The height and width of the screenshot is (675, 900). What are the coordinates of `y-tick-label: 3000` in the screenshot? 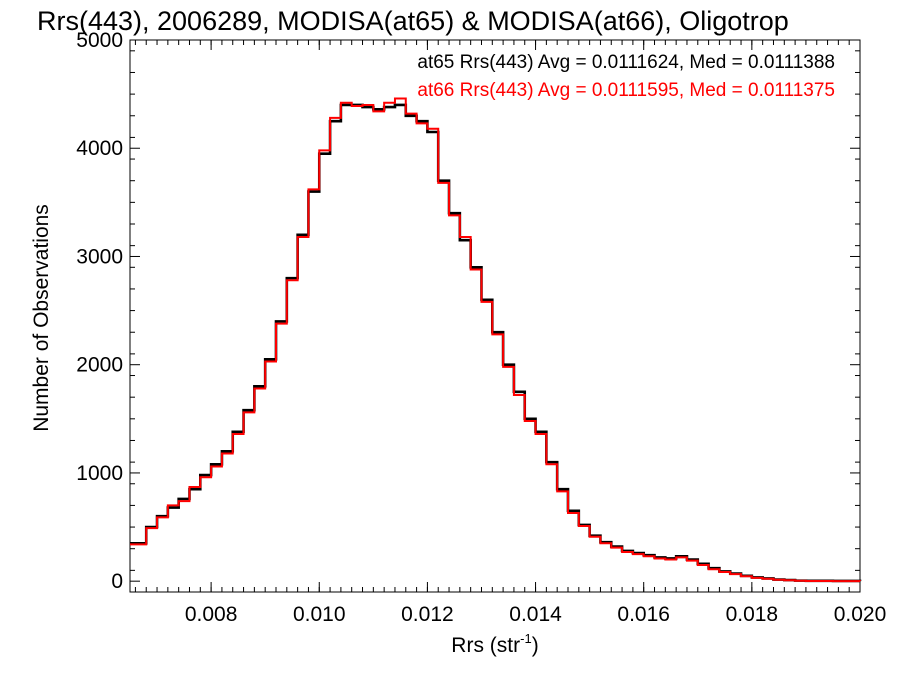 It's located at (99, 256).